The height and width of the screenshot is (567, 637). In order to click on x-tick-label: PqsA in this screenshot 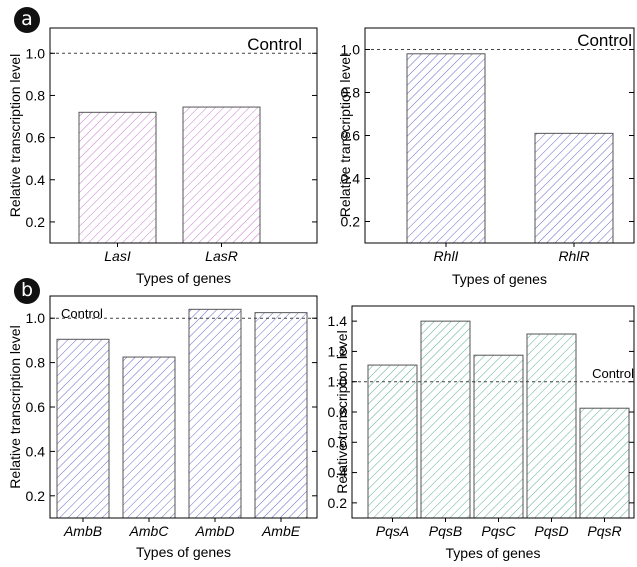, I will do `click(392, 531)`.